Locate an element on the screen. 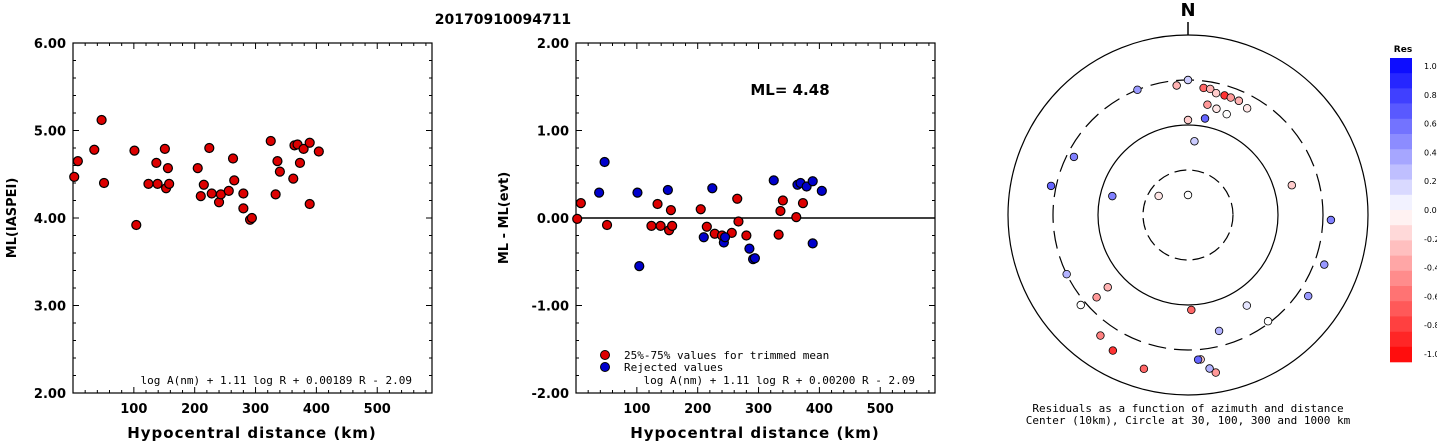 The image size is (1437, 446). y-tick-label: 2.00 is located at coordinates (553, 44).